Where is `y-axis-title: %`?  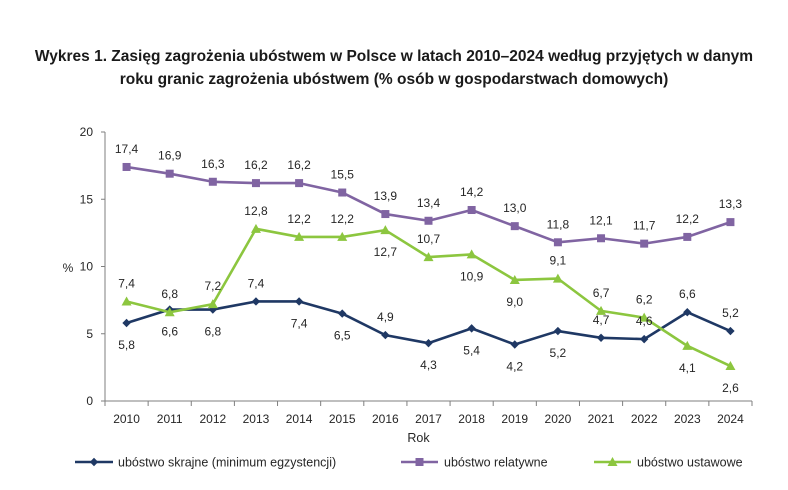
y-axis-title: % is located at coordinates (68, 268).